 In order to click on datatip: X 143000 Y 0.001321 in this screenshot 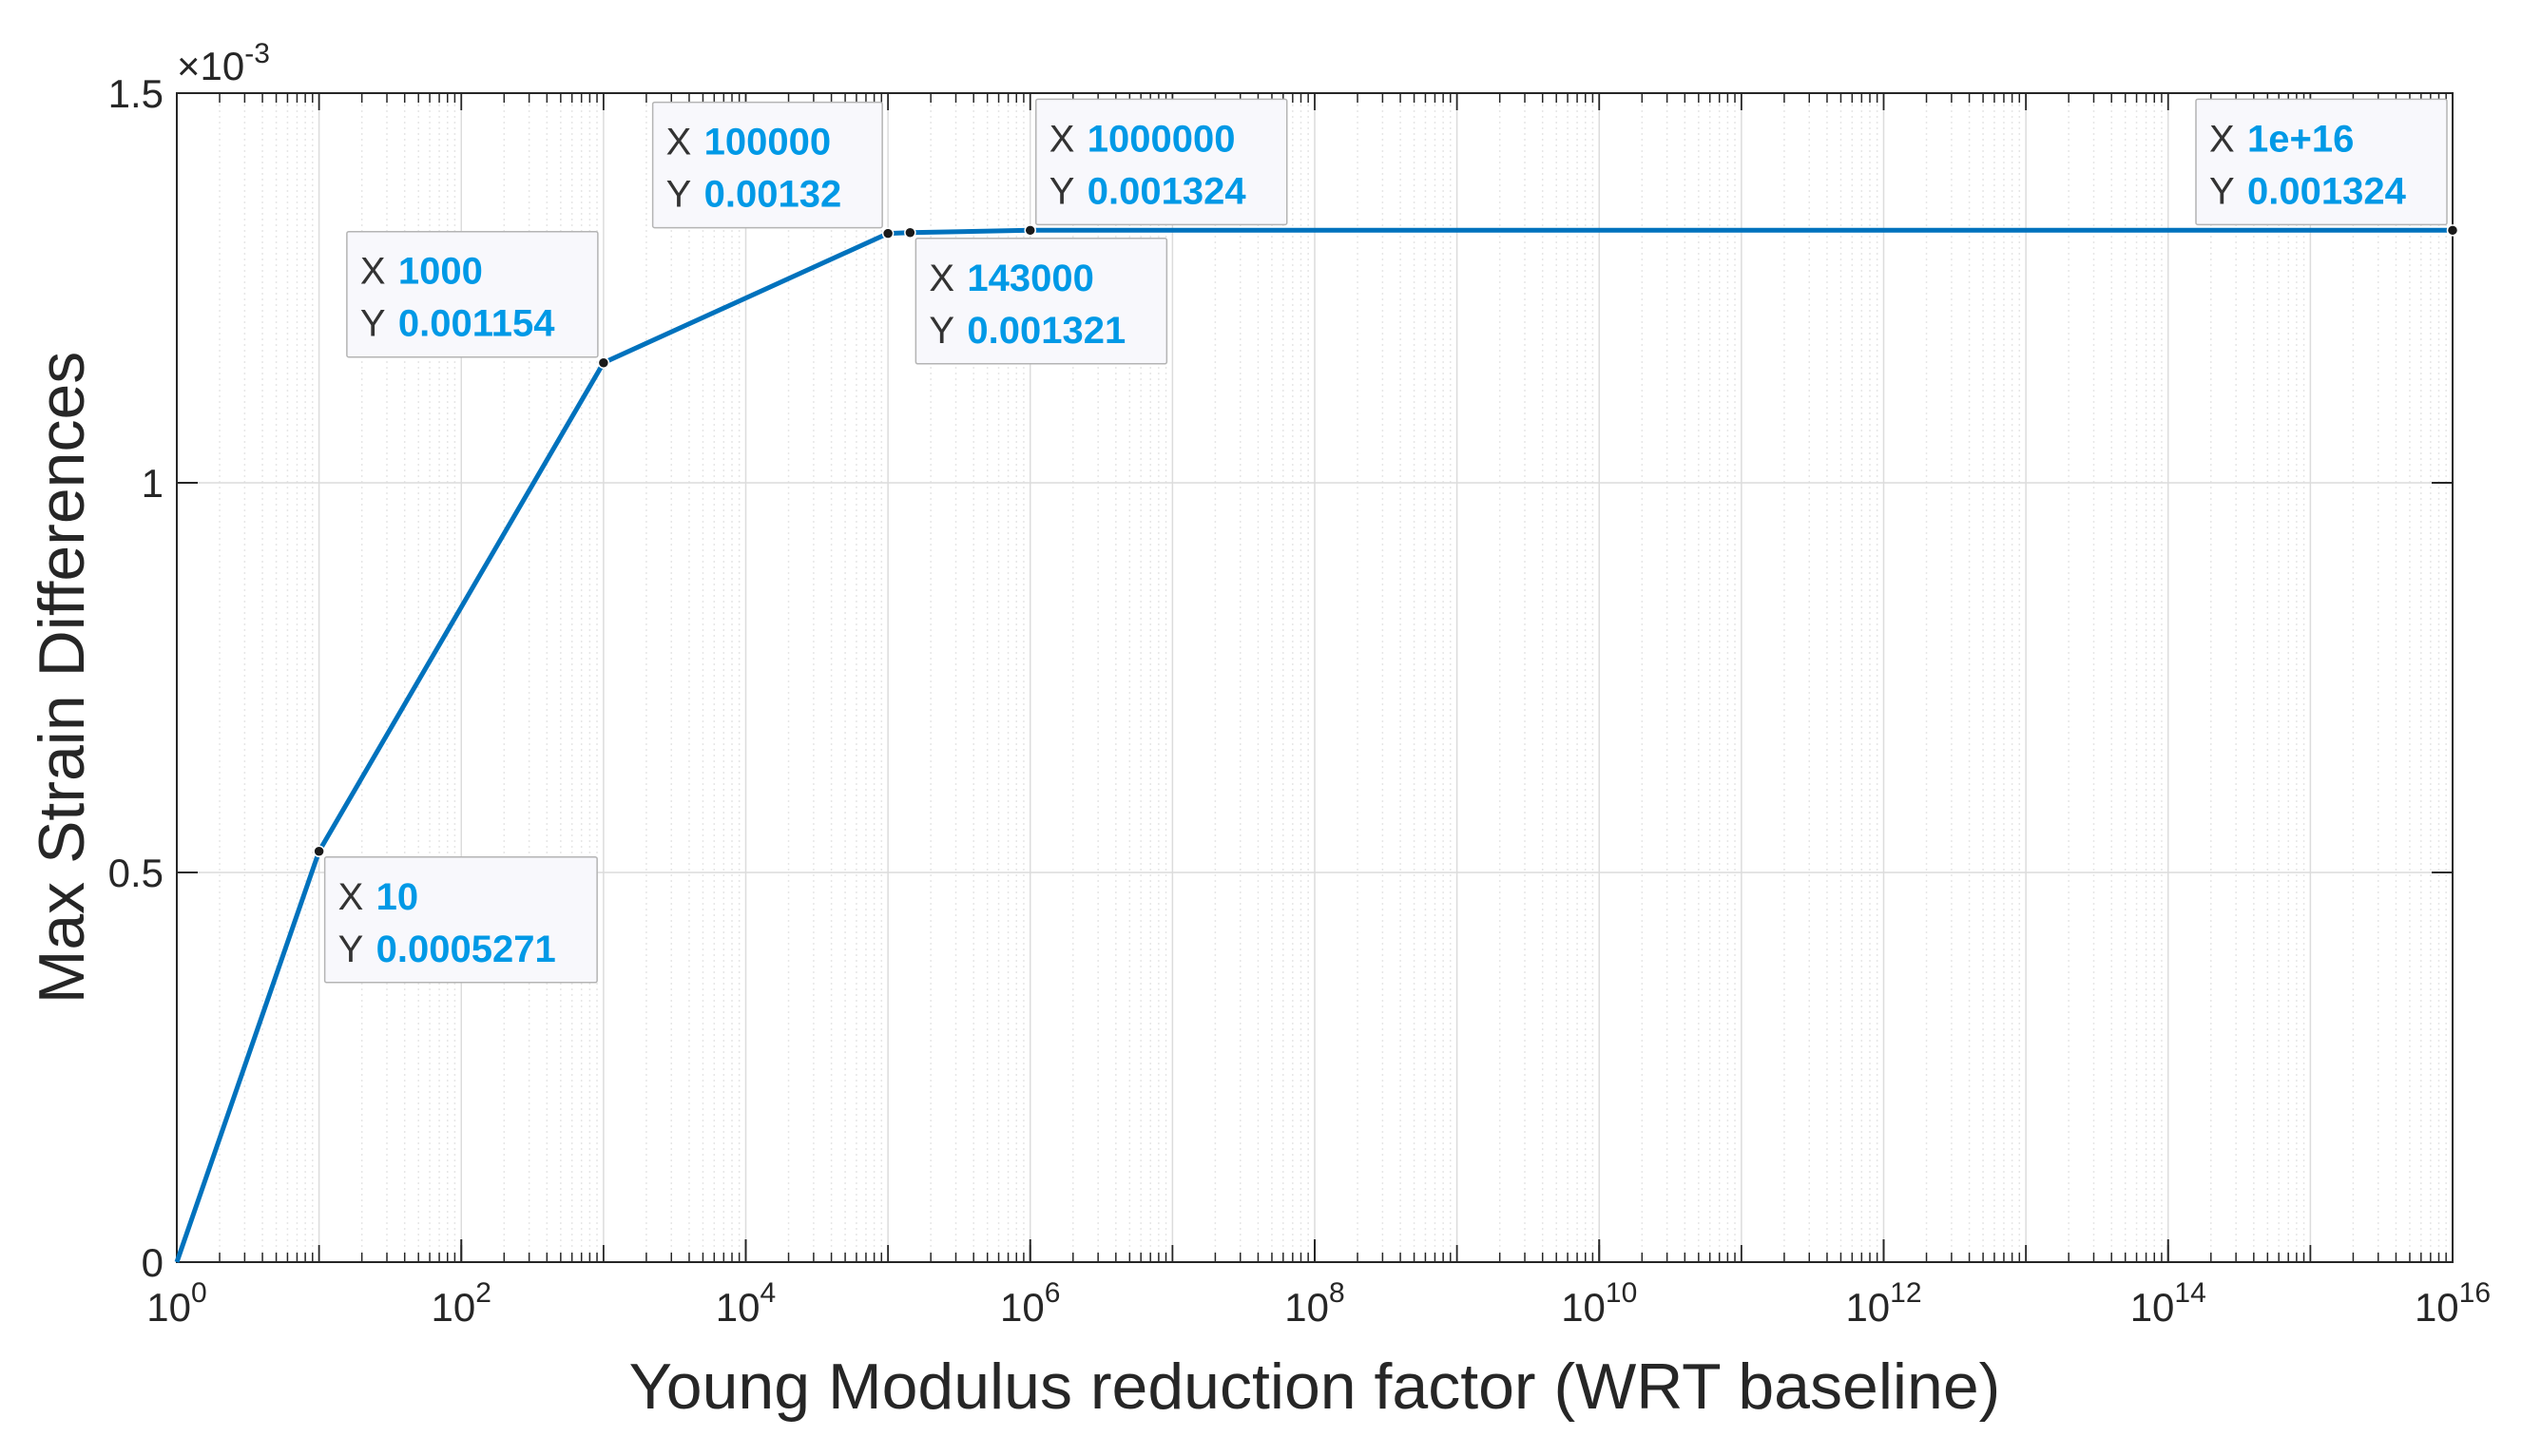, I will do `click(1041, 301)`.